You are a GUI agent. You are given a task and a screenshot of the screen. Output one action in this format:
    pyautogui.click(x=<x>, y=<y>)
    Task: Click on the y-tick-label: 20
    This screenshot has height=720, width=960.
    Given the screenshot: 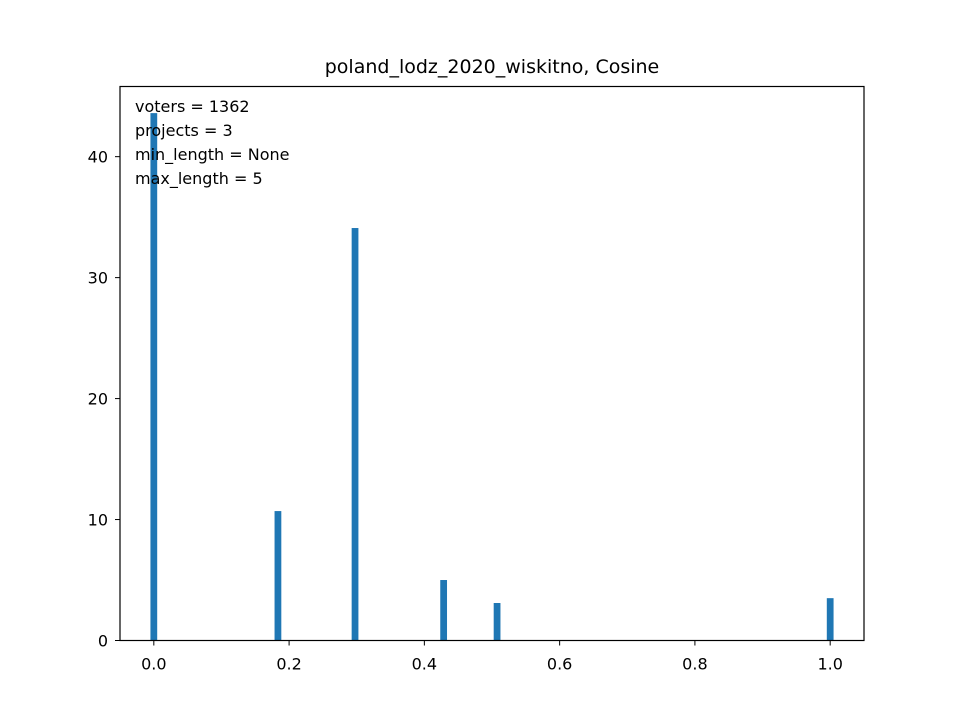 What is the action you would take?
    pyautogui.click(x=98, y=399)
    